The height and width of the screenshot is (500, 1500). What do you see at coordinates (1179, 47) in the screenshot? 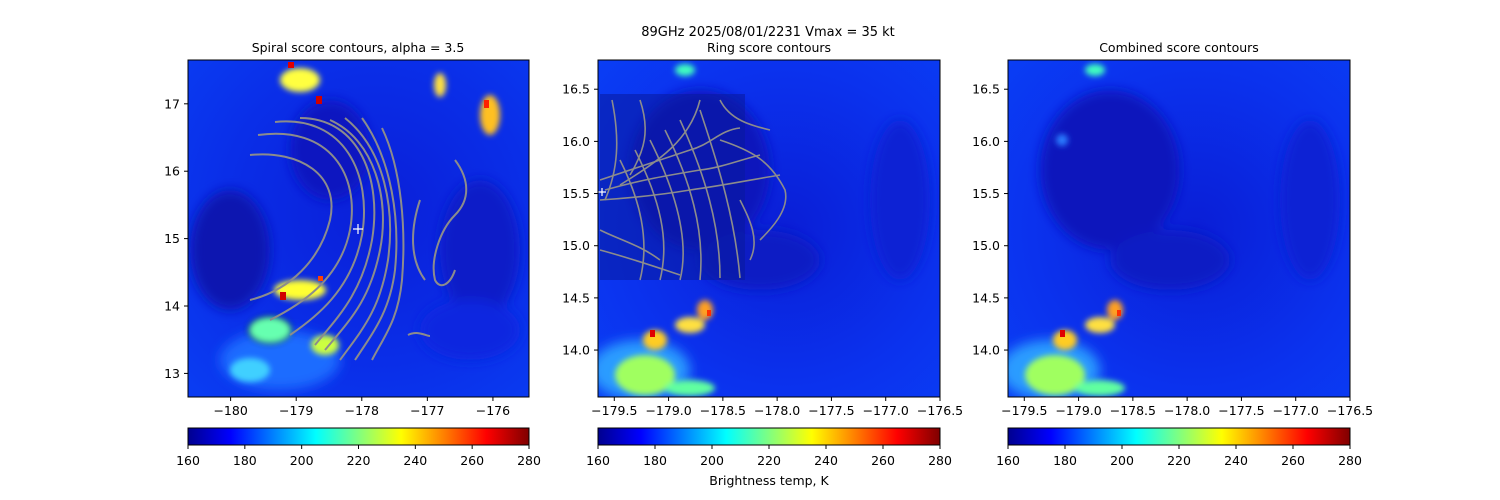
I see `panel-title: Combined score contours` at bounding box center [1179, 47].